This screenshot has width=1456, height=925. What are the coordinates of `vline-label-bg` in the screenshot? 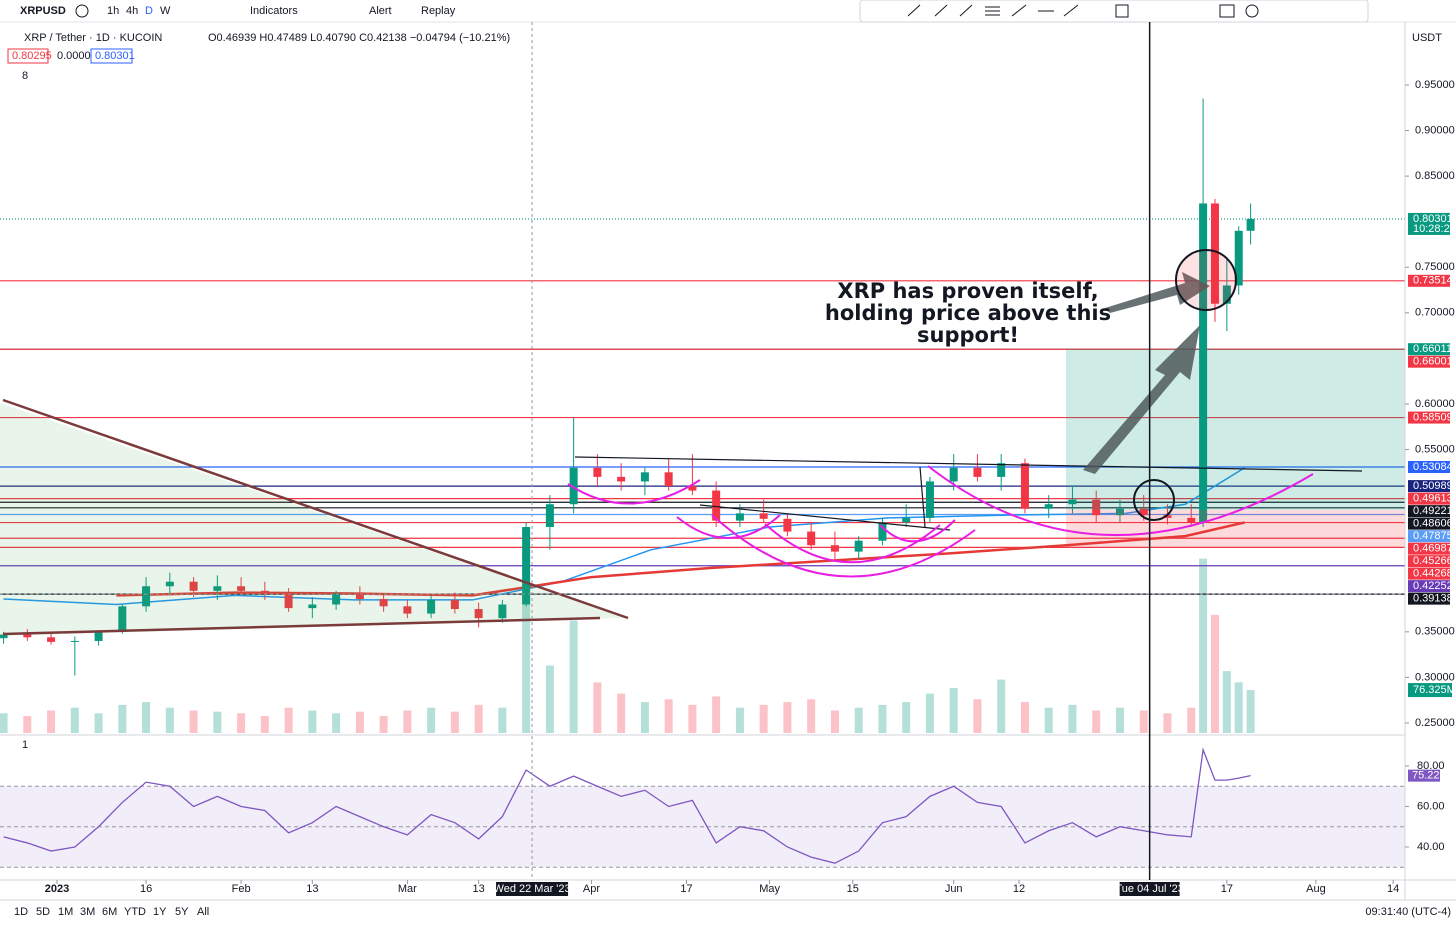 It's located at (1149, 889).